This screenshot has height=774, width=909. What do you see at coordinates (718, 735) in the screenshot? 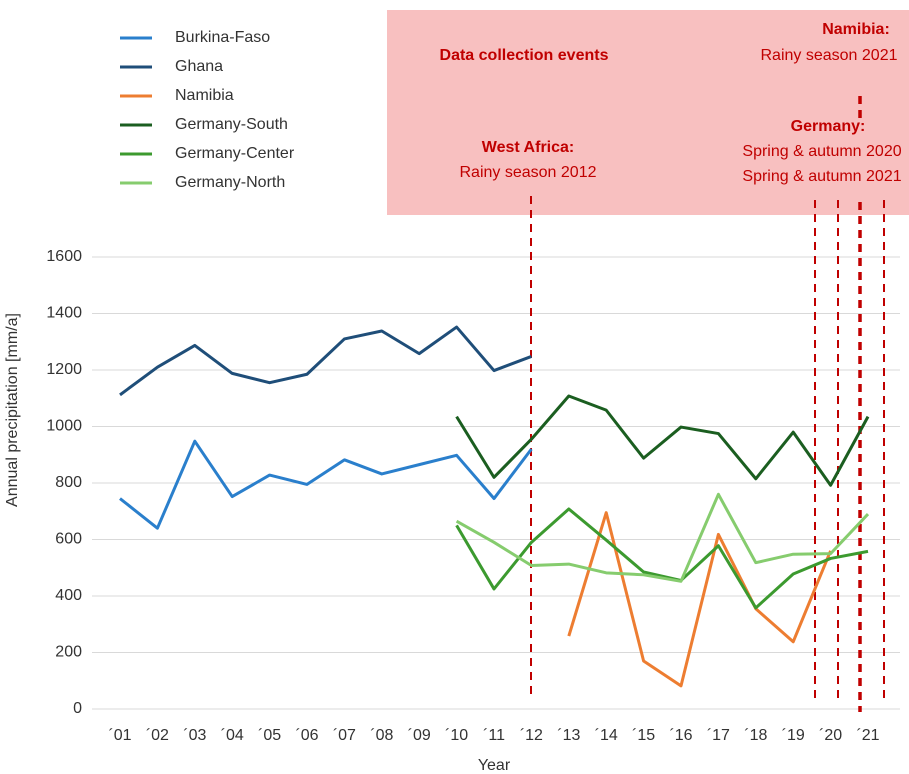
I see `x-tick-label: ´17` at bounding box center [718, 735].